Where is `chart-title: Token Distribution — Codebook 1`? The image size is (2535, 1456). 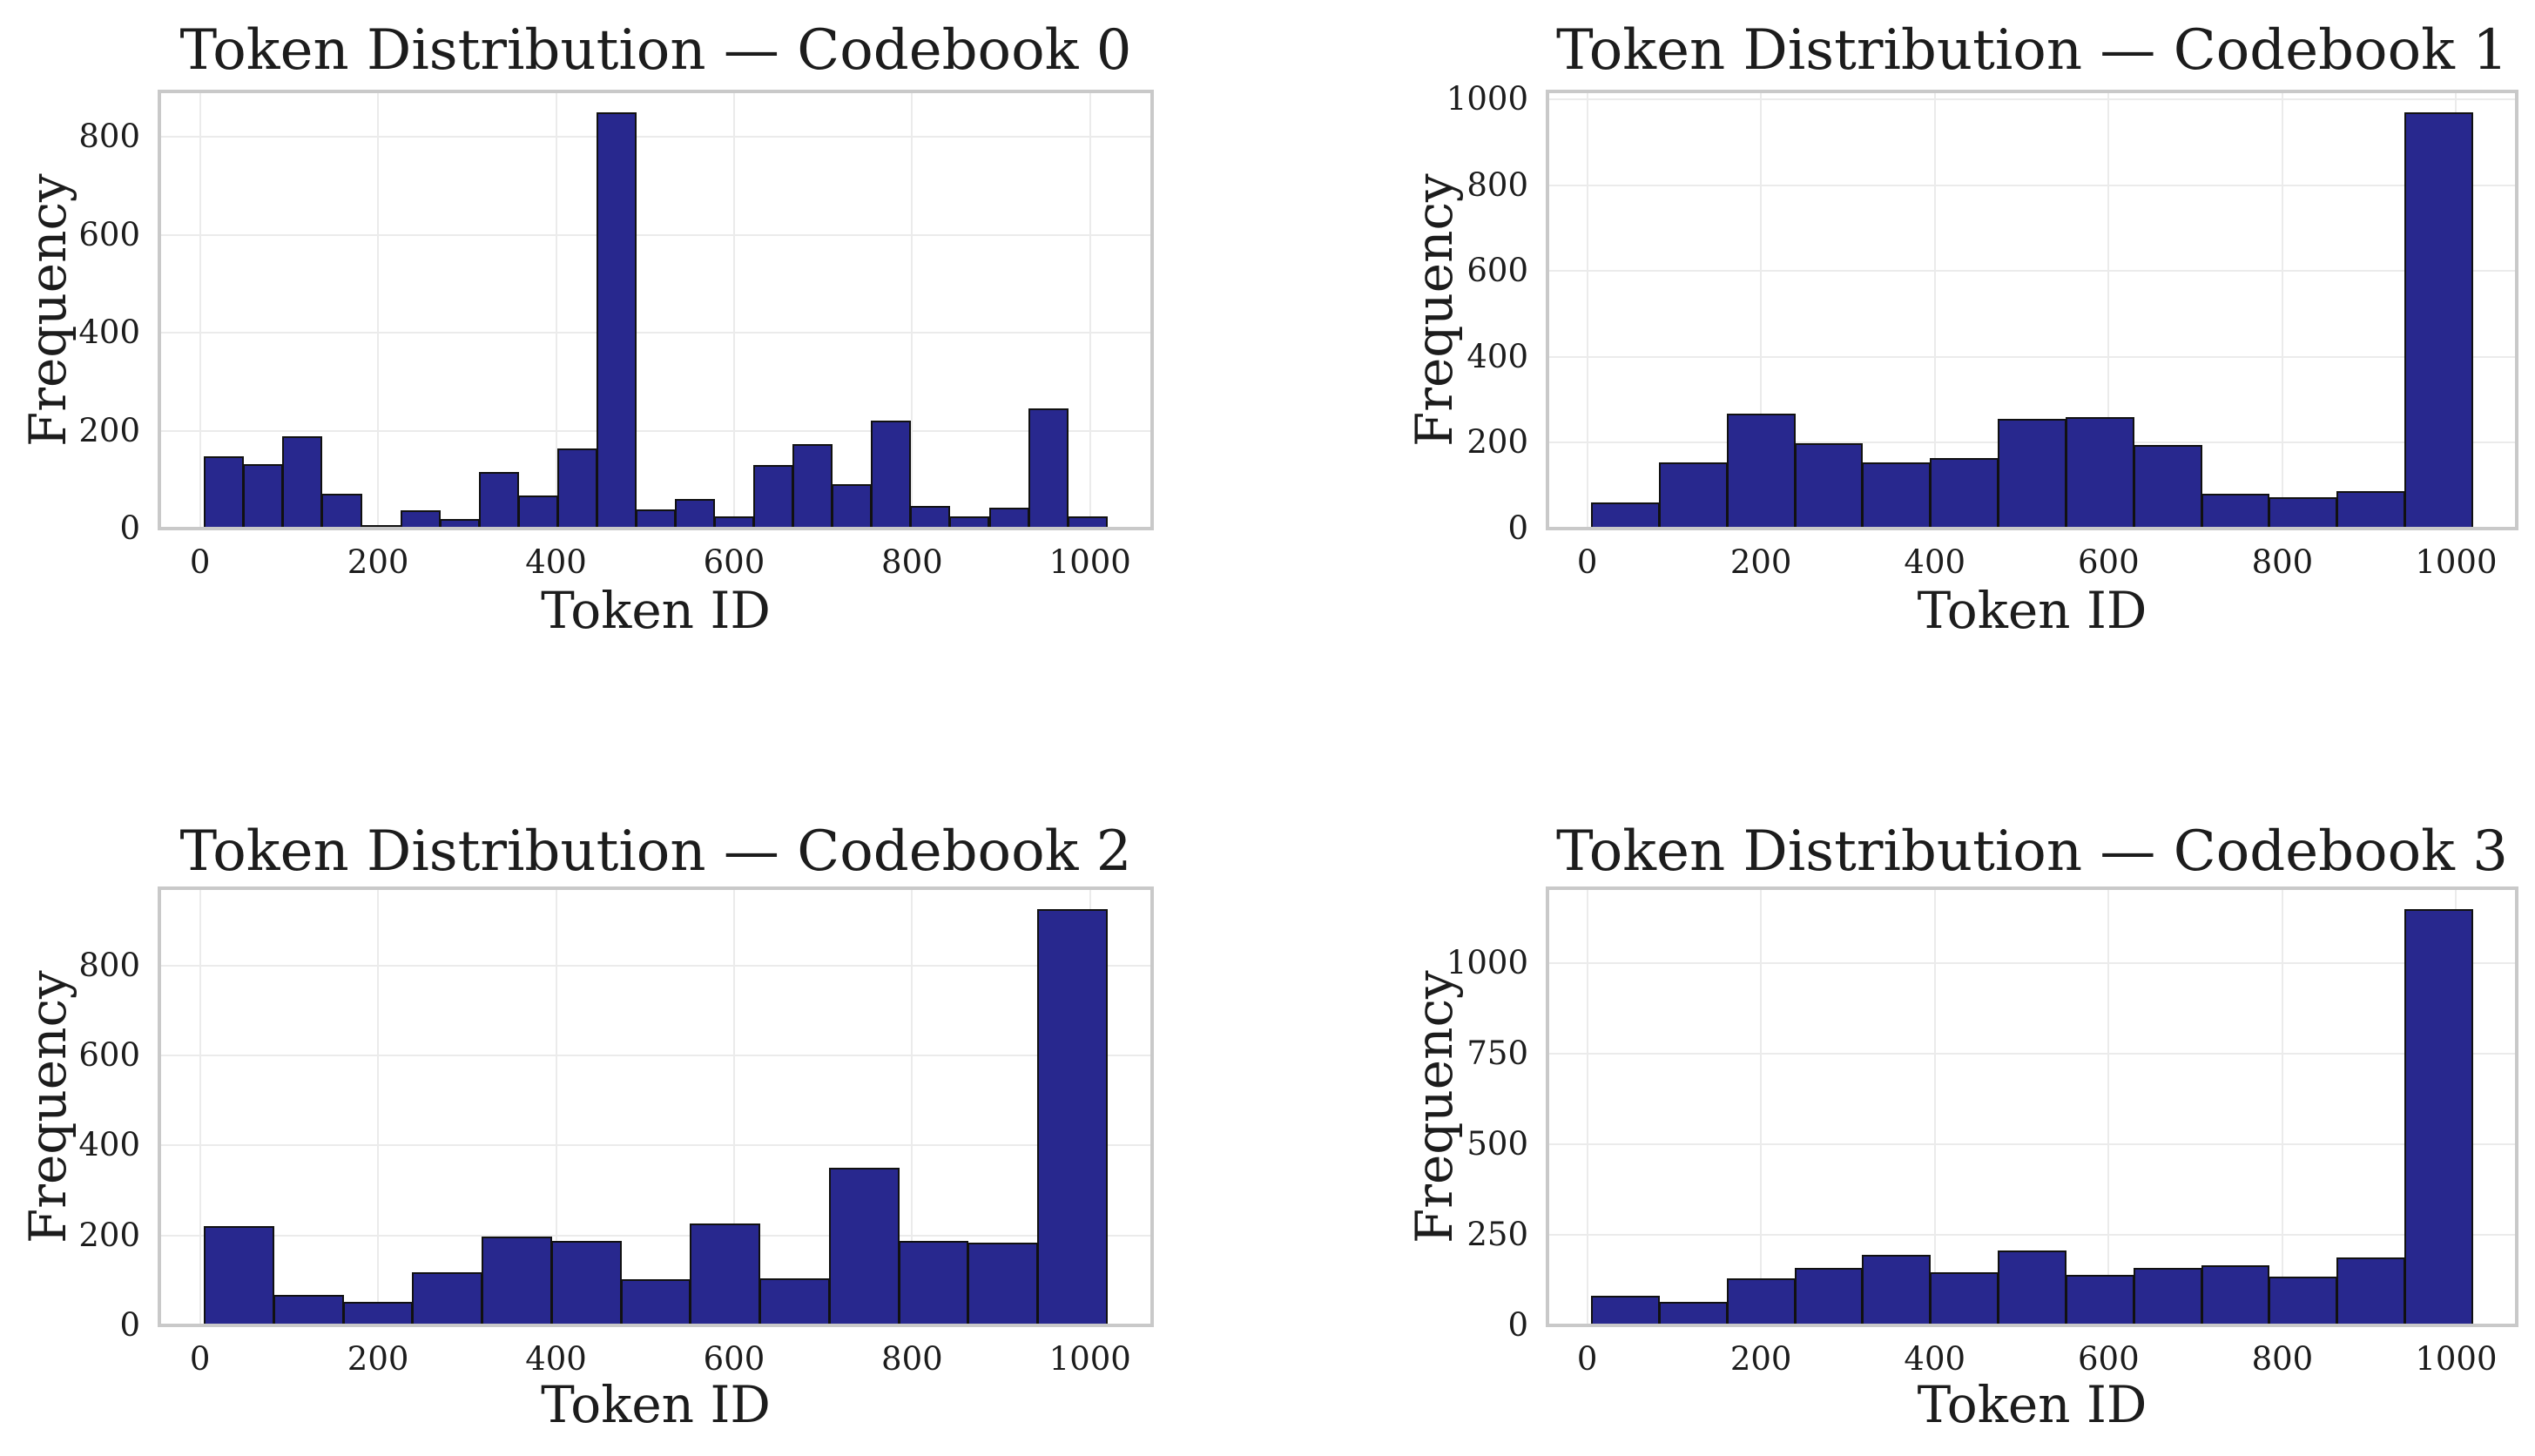
chart-title: Token Distribution — Codebook 1 is located at coordinates (2032, 50).